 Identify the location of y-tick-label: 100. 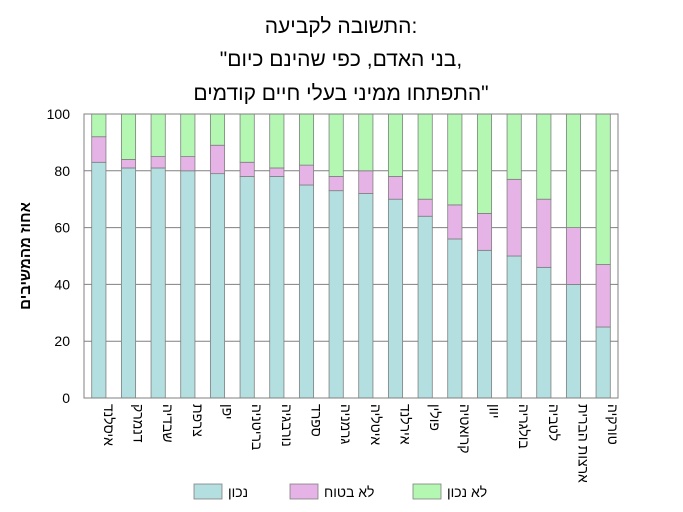
(59, 114).